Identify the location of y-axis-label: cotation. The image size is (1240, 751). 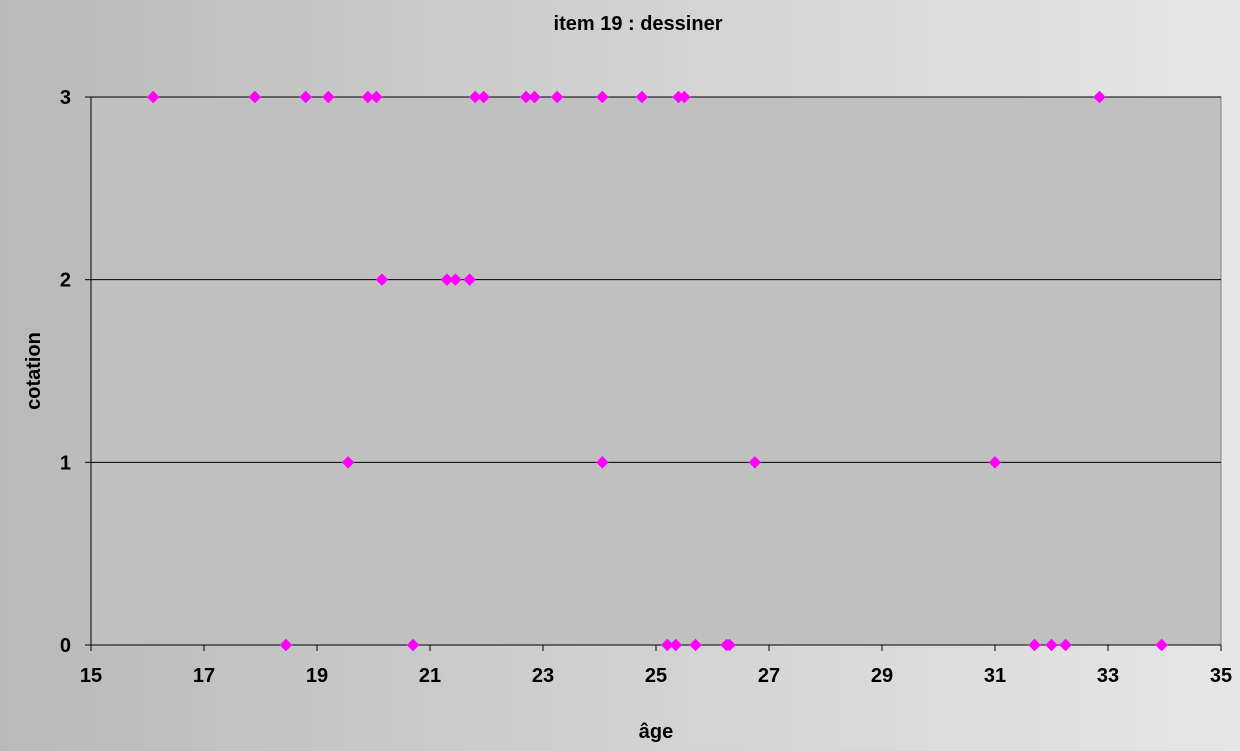
(34, 371).